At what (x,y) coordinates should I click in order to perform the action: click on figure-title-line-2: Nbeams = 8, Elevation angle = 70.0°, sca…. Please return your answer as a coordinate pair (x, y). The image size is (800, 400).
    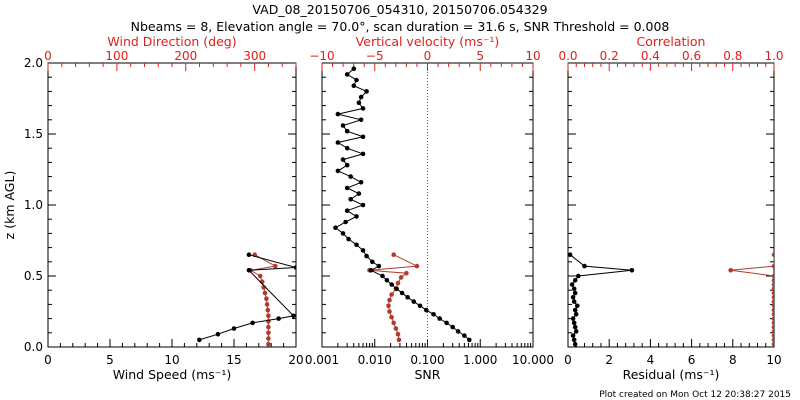
    Looking at the image, I should click on (400, 26).